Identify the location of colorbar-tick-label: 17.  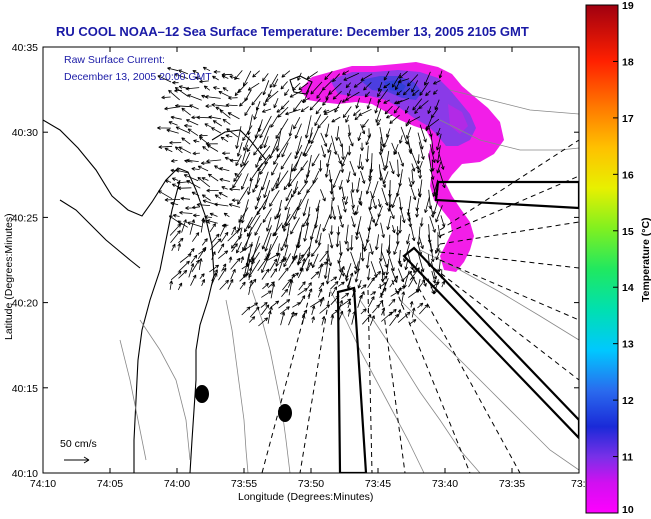
(628, 119).